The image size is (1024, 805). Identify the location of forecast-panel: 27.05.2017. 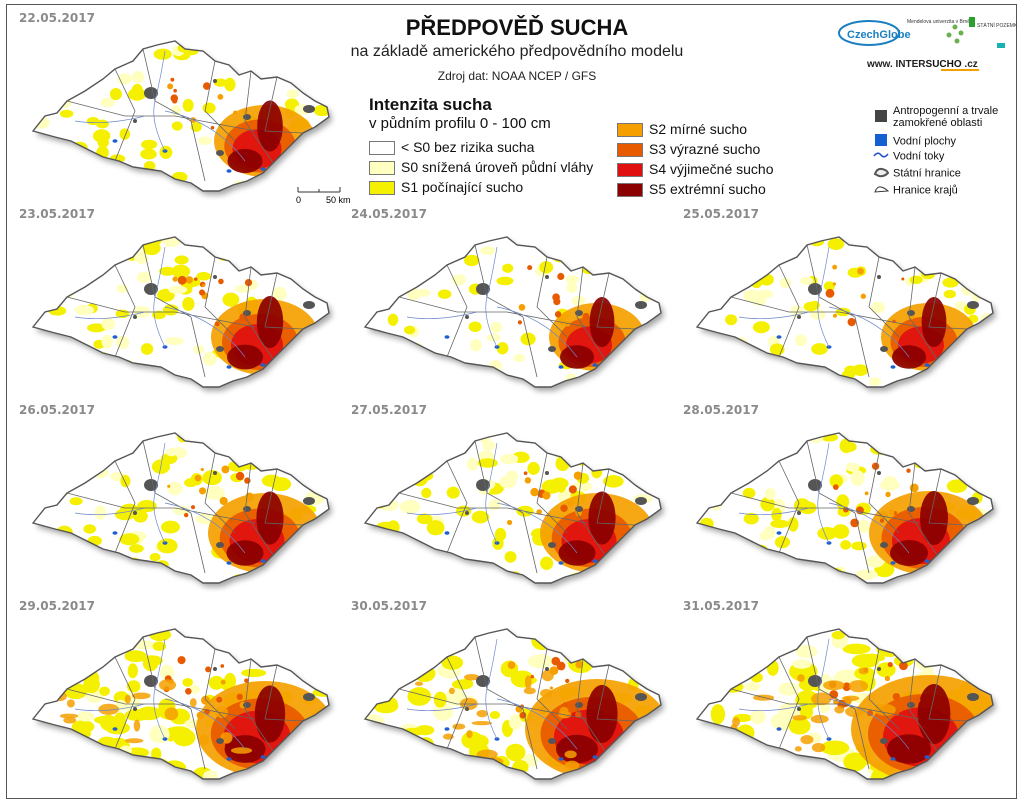
(512, 498).